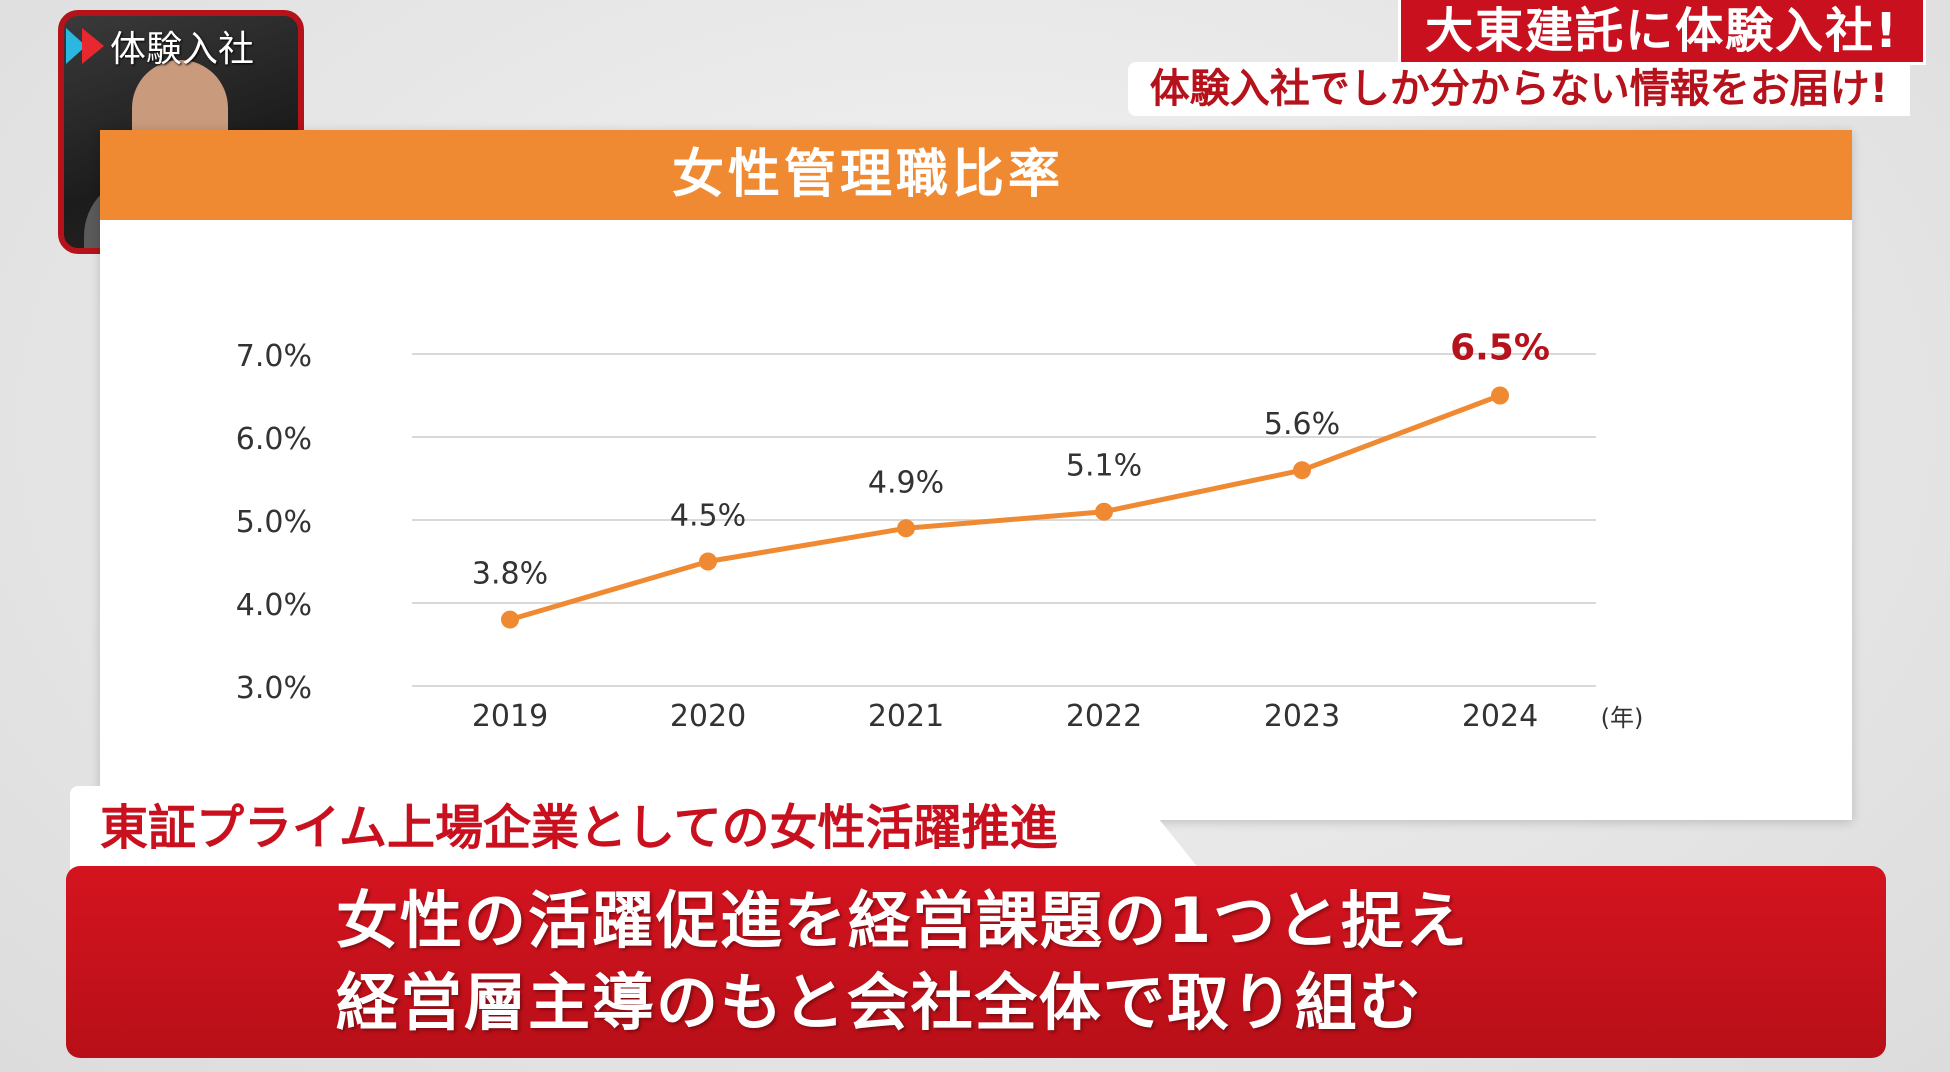 The width and height of the screenshot is (1950, 1072). What do you see at coordinates (1500, 716) in the screenshot?
I see `x-tick-label: 2024` at bounding box center [1500, 716].